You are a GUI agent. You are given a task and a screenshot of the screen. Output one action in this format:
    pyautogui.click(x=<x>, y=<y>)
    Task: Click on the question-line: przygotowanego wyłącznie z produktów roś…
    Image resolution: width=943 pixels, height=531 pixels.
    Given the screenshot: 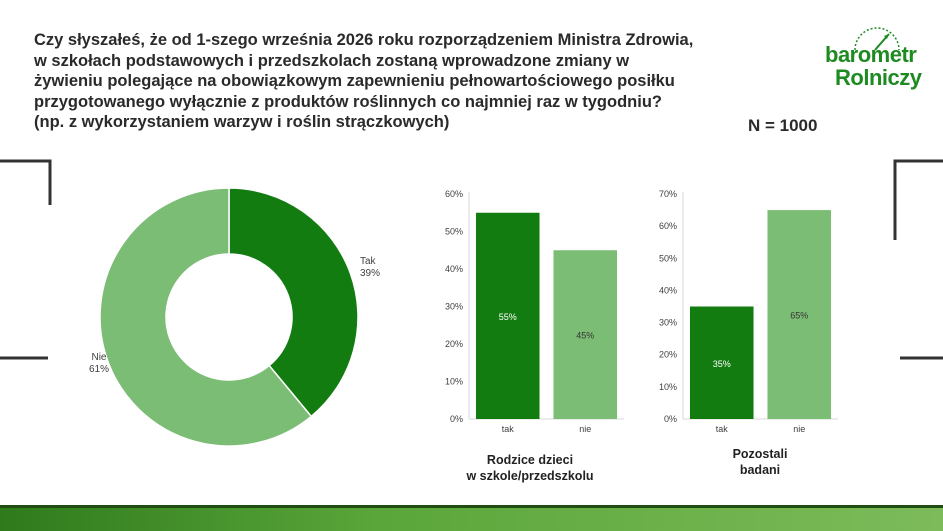 What is the action you would take?
    pyautogui.click(x=348, y=101)
    